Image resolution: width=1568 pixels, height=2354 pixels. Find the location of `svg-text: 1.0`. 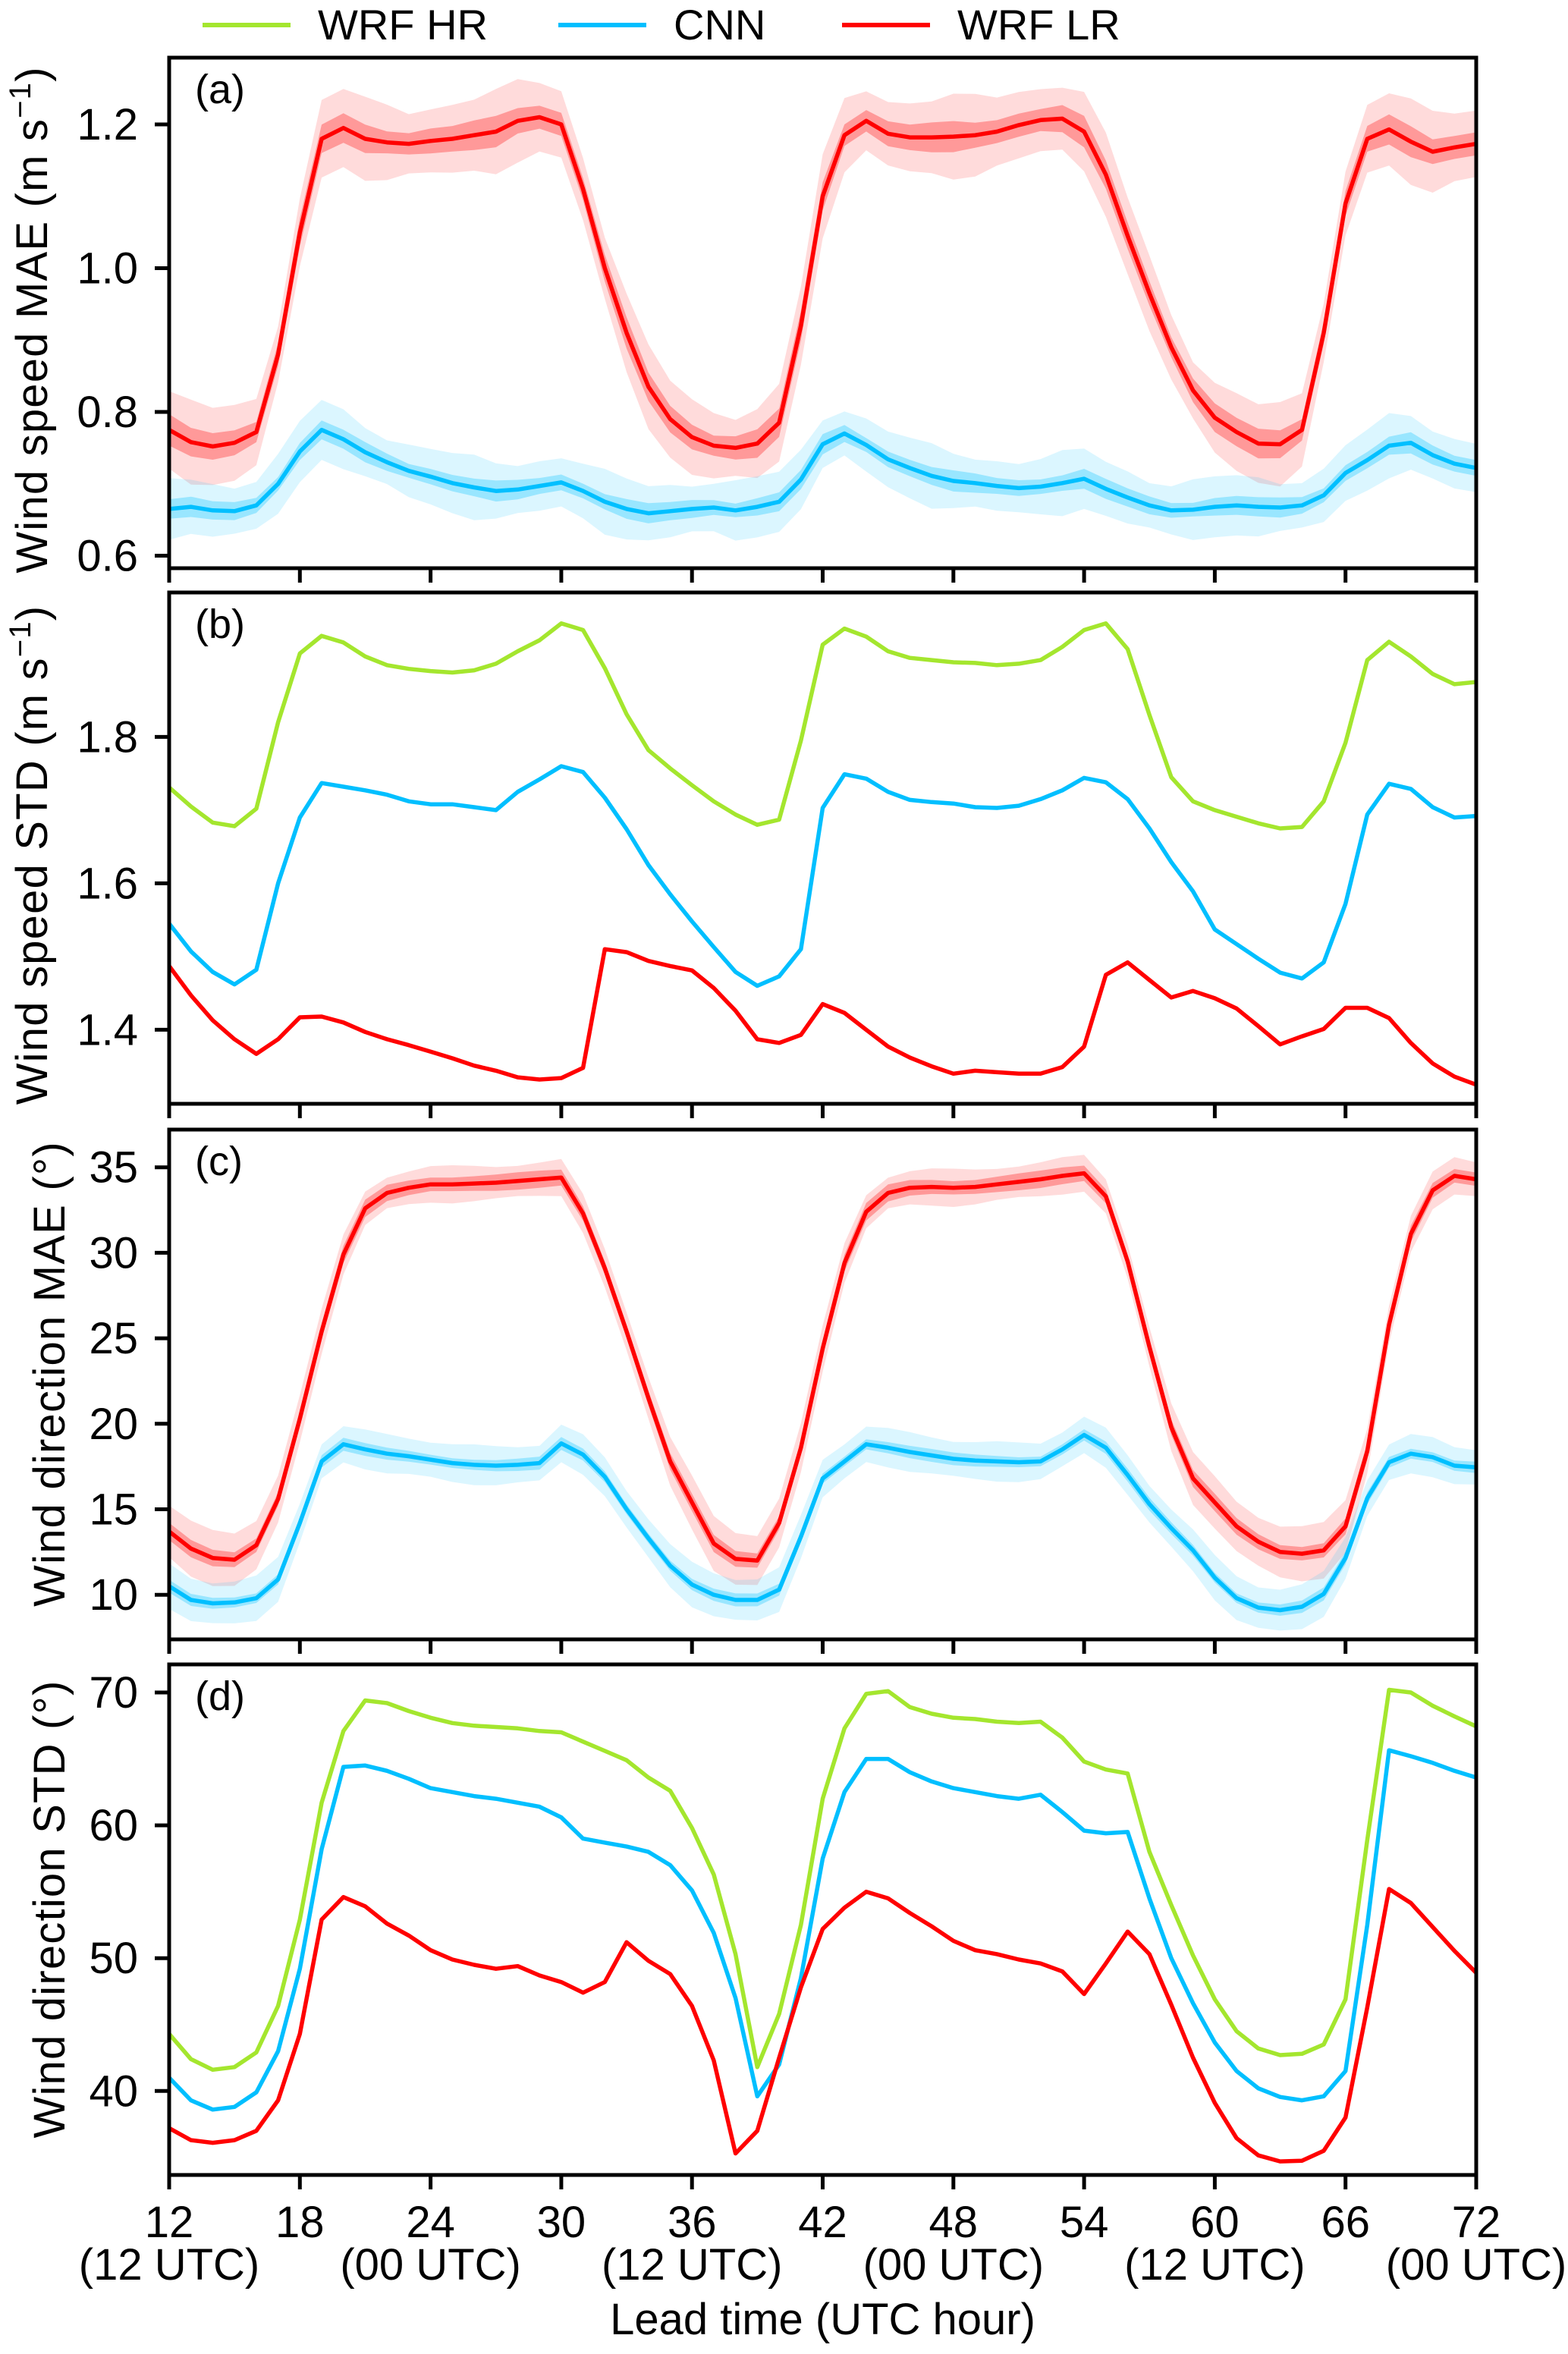

svg-text: 1.0 is located at coordinates (107, 269).